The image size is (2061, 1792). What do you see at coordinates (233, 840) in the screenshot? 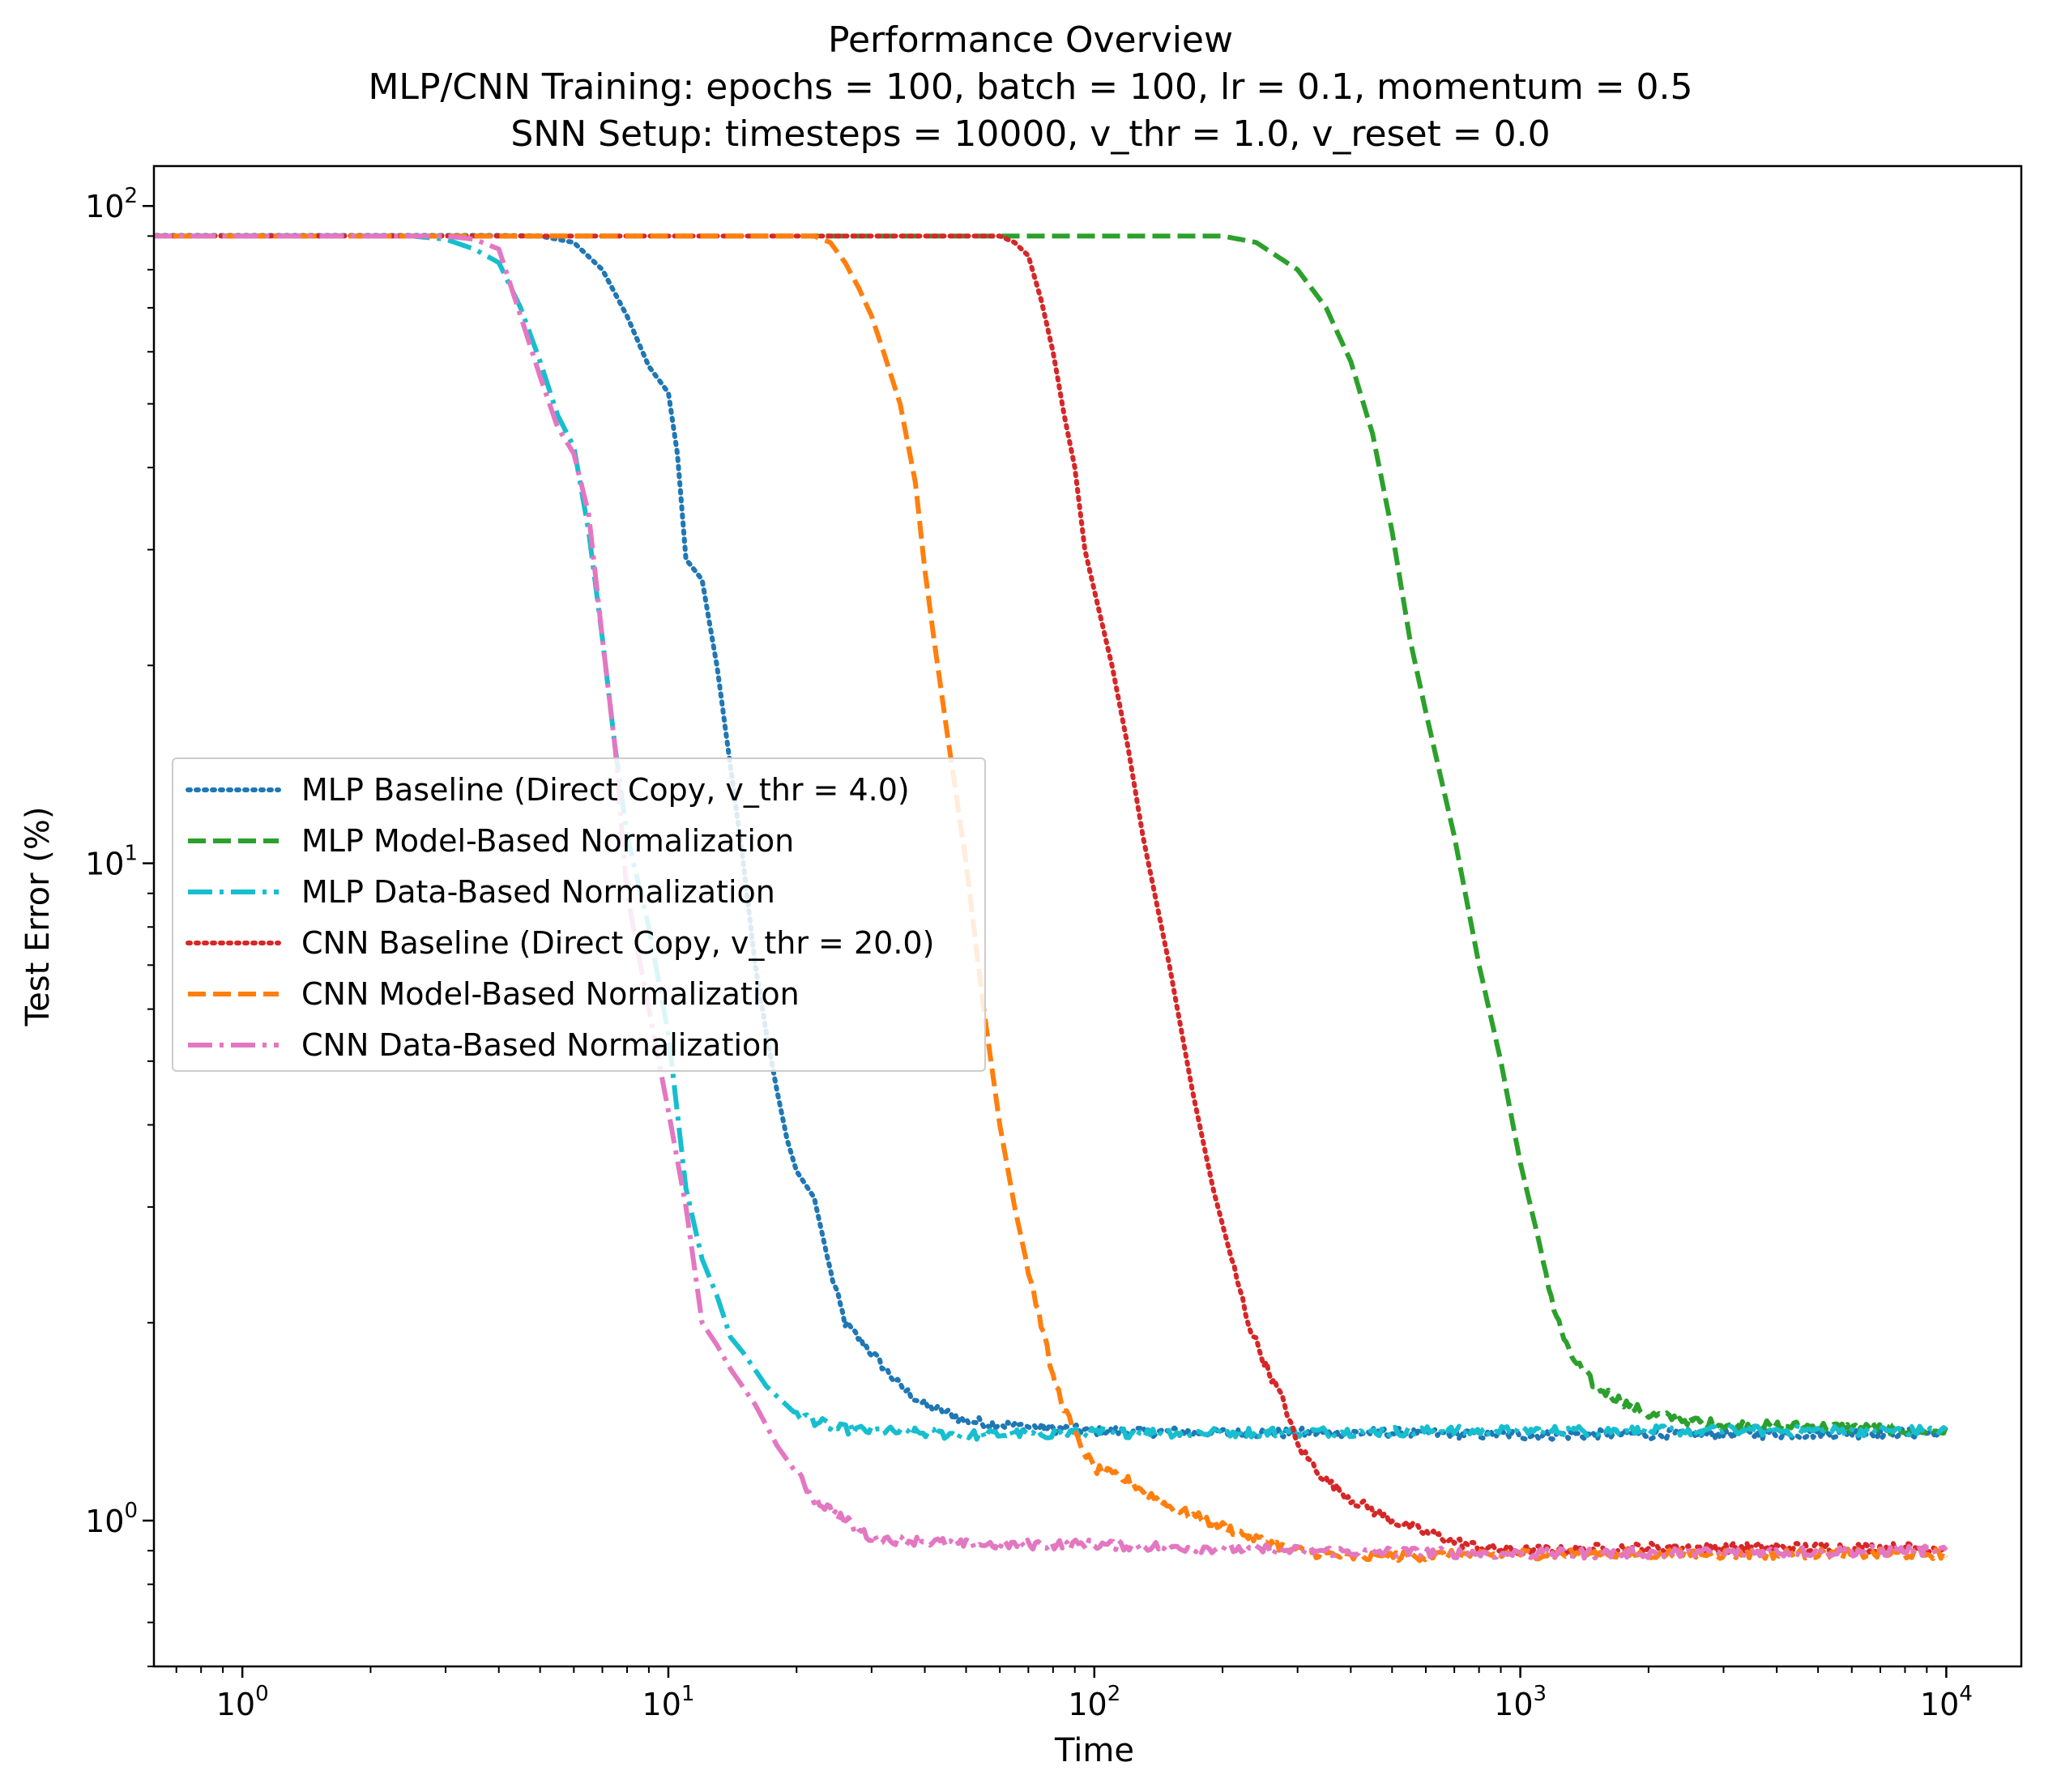
I see `legend-swatch-mlp-model-based` at bounding box center [233, 840].